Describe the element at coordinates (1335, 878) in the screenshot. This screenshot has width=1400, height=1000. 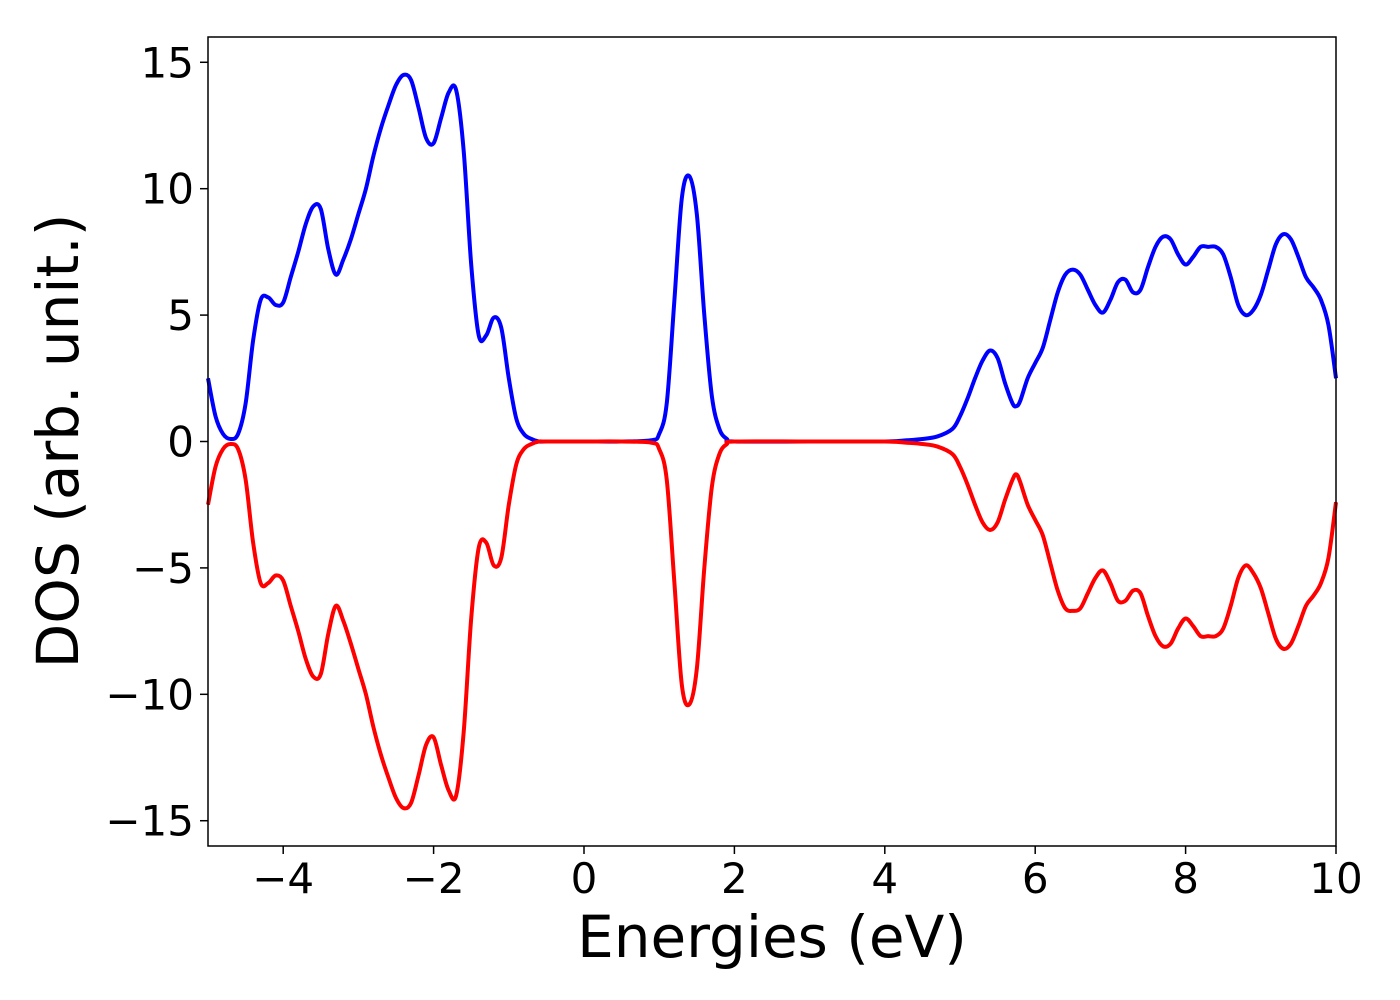
I see `x-tick-label: 10` at that location.